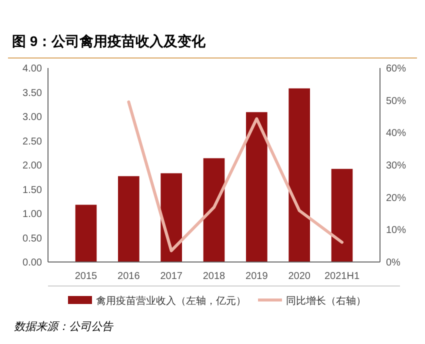 This screenshot has height=344, width=425. I want to click on y2-tick-label: 50%, so click(396, 101).